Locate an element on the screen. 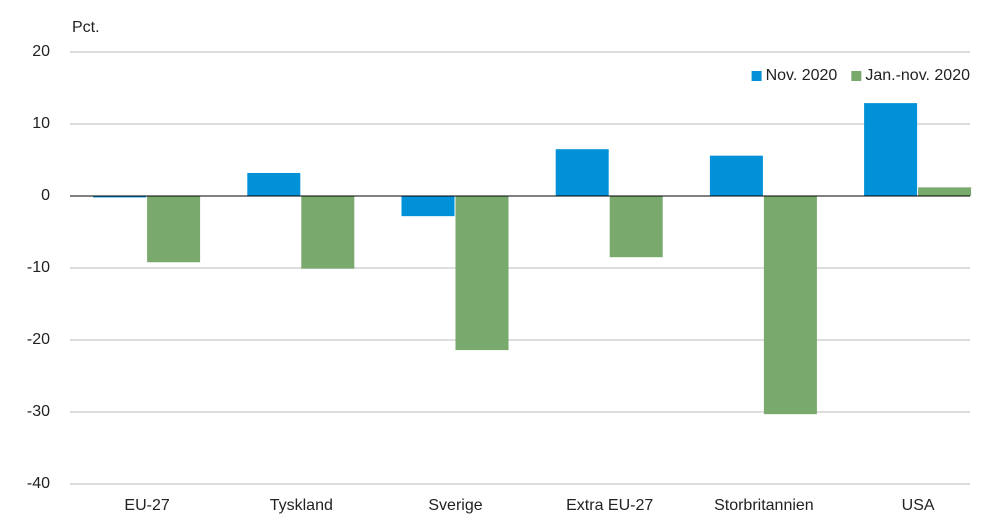  x-tick-label: Extra EU-27 is located at coordinates (609, 505).